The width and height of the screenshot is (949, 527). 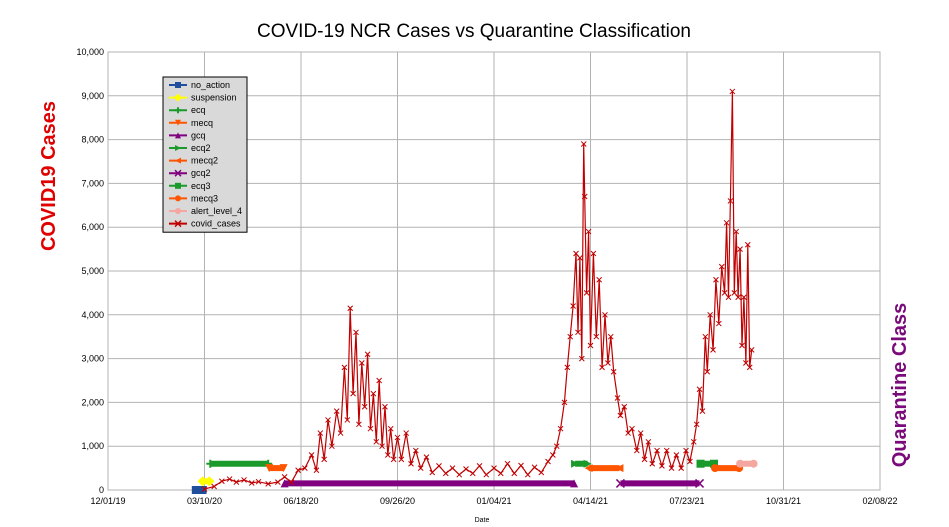 I want to click on quarantine-no-action, so click(x=199, y=490).